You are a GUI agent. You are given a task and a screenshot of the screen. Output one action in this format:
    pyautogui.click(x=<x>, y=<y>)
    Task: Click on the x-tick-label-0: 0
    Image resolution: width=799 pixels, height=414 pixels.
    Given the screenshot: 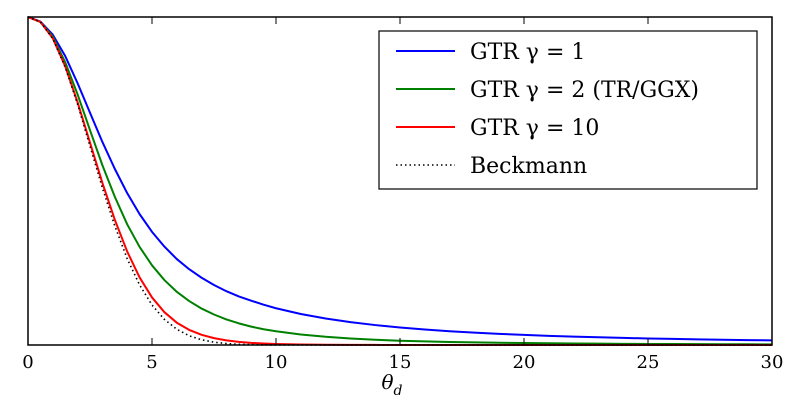 What is the action you would take?
    pyautogui.click(x=27, y=362)
    